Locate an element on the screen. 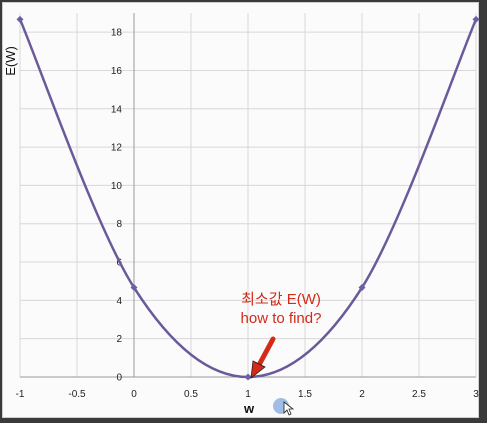 This screenshot has width=487, height=423. y-tick-label: 18 is located at coordinates (117, 33).